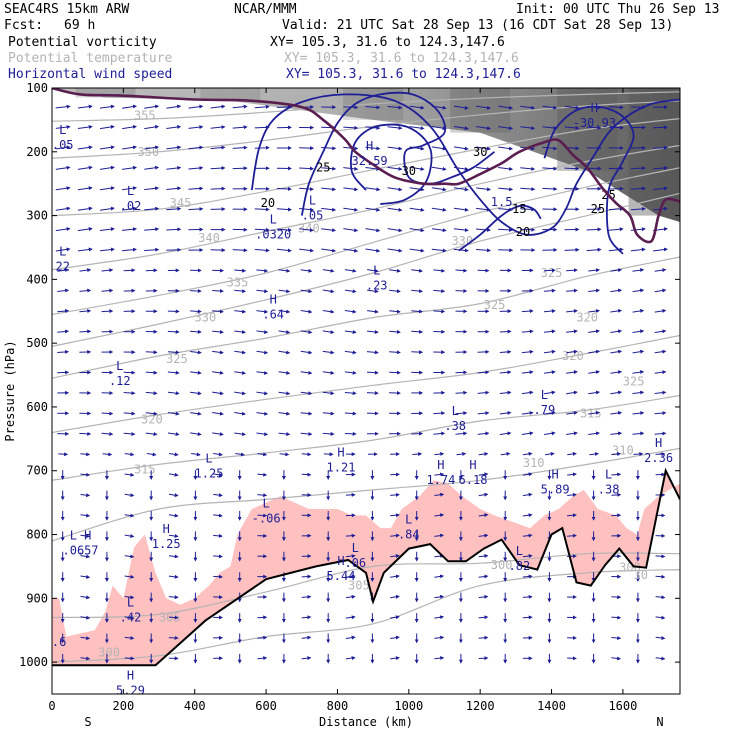 Image resolution: width=740 pixels, height=740 pixels. I want to click on extremum-value-13: 1.21, so click(341, 467).